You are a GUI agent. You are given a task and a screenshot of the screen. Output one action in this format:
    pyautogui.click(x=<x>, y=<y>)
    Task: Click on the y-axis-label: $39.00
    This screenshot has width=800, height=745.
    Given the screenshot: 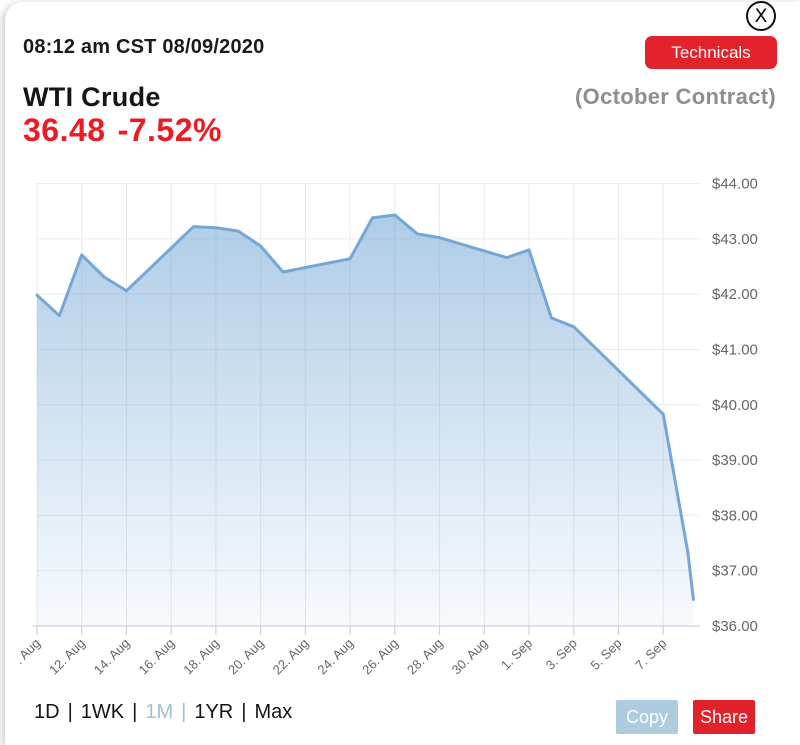 What is the action you would take?
    pyautogui.click(x=735, y=460)
    